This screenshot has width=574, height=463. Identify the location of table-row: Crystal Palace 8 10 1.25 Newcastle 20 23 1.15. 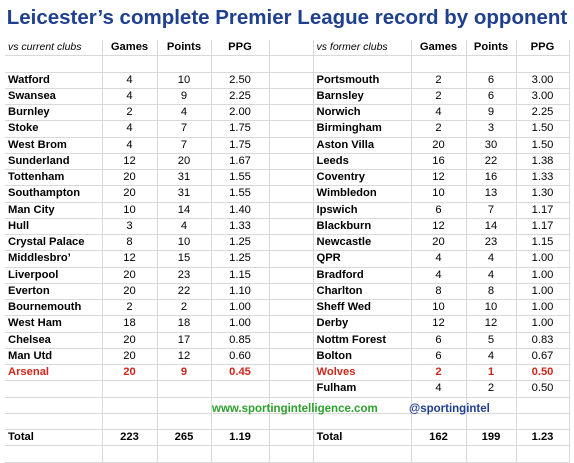
(287, 243).